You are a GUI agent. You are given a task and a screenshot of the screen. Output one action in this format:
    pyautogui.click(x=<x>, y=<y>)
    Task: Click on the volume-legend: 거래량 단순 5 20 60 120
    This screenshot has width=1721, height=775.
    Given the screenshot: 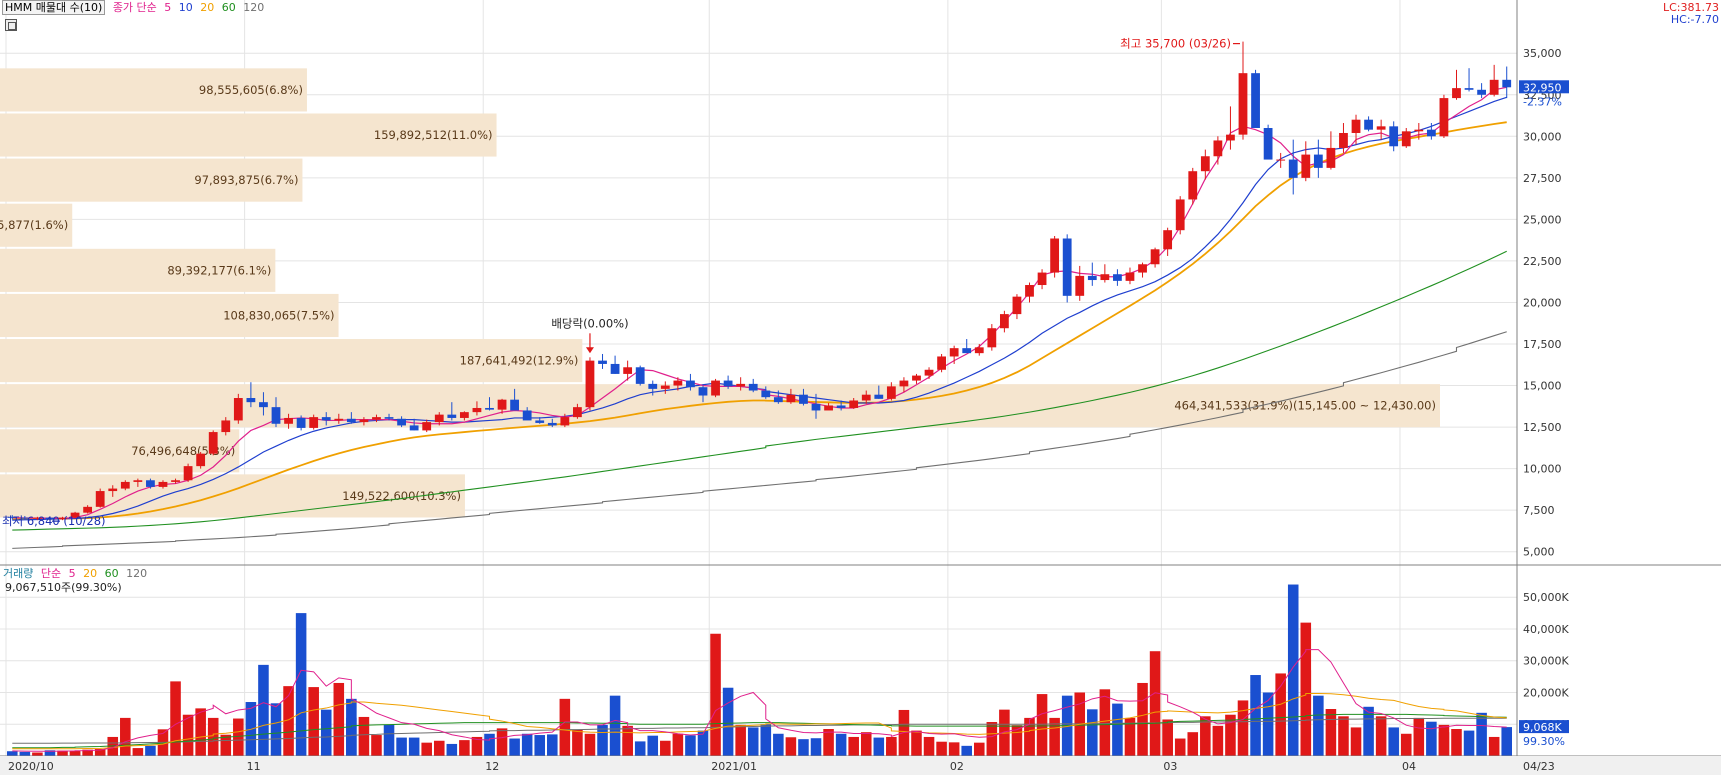 What is the action you would take?
    pyautogui.click(x=77, y=574)
    